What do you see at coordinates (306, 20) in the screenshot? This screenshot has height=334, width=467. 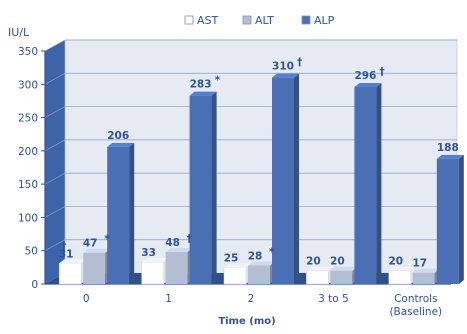 I see `legend-swatch-alp` at bounding box center [306, 20].